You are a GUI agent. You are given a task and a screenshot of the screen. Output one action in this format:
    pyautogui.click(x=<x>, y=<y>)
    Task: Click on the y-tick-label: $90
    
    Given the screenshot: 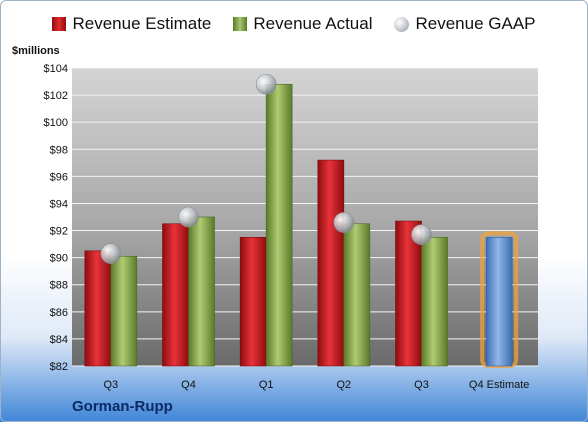 What is the action you would take?
    pyautogui.click(x=59, y=259)
    